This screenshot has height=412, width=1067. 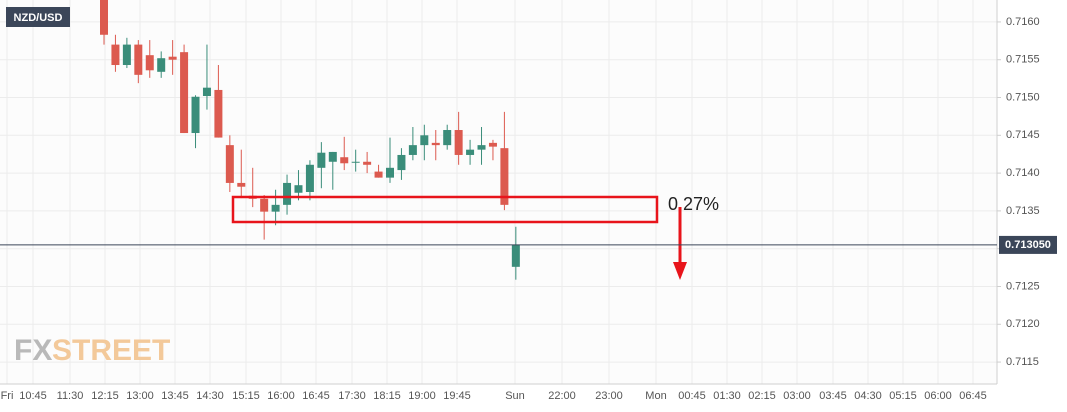 I want to click on chart-title: NZD/USD, so click(x=38, y=18).